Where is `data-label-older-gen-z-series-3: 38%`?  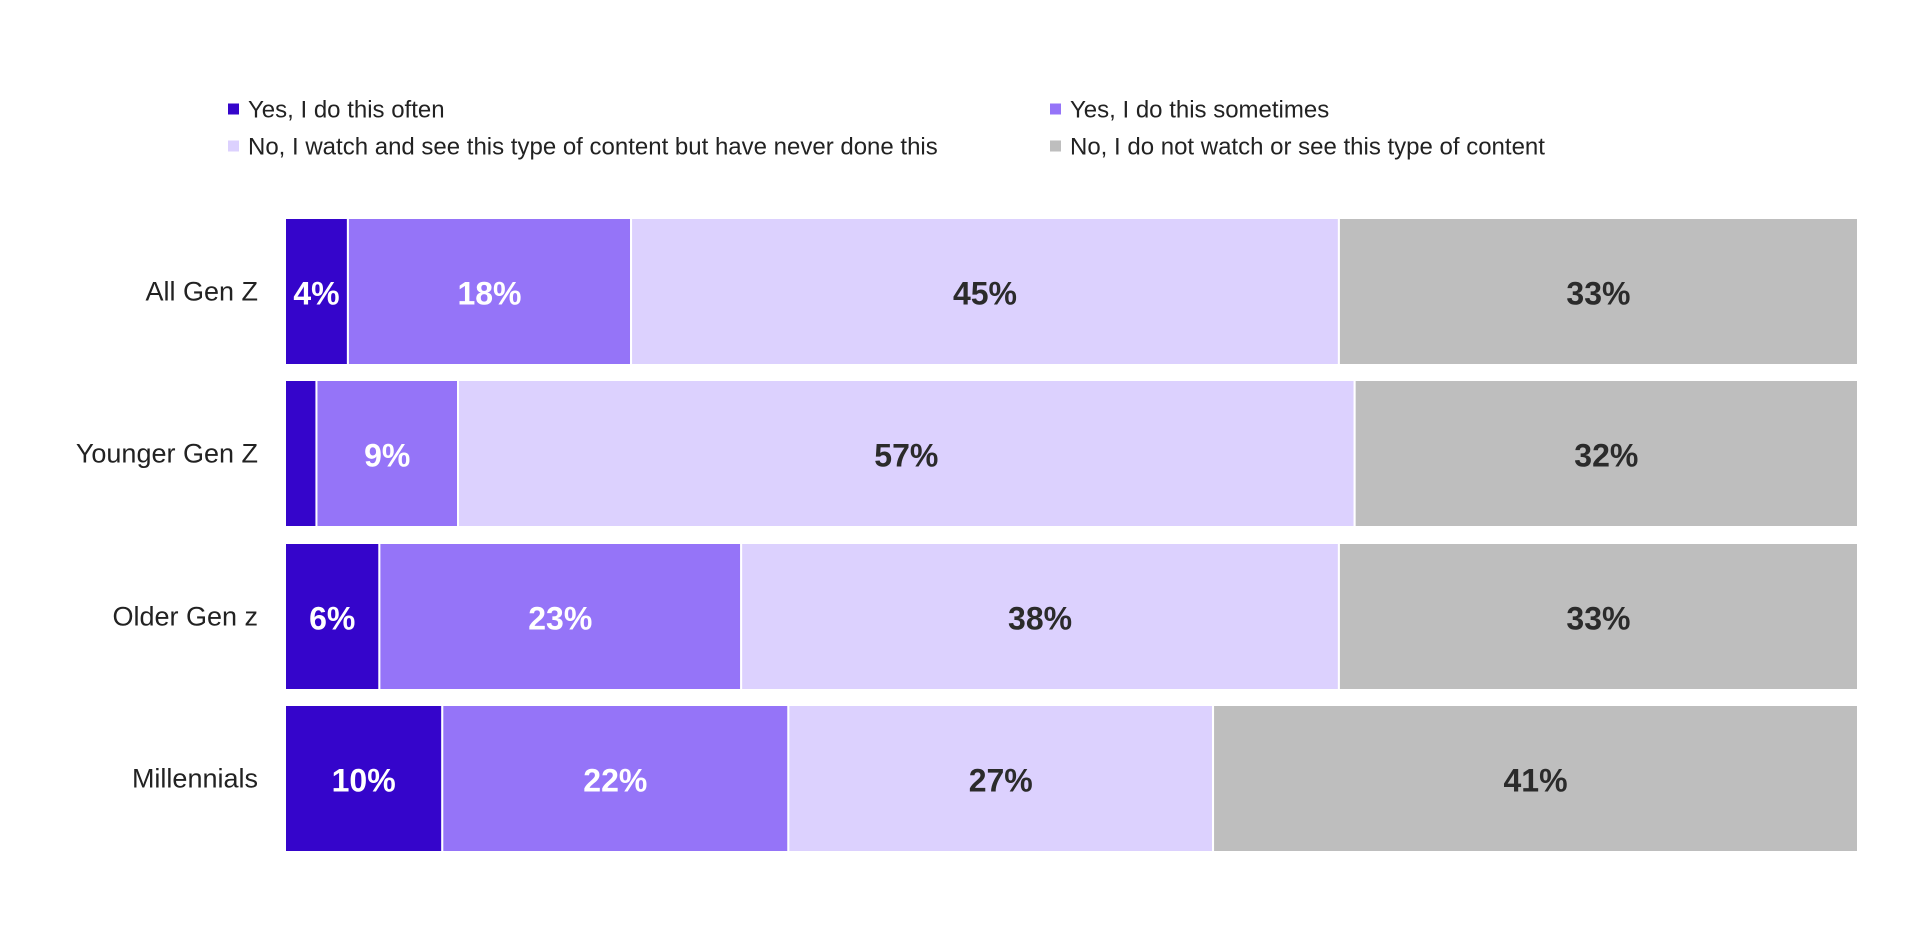 data-label-older-gen-z-series-3: 38% is located at coordinates (1040, 619).